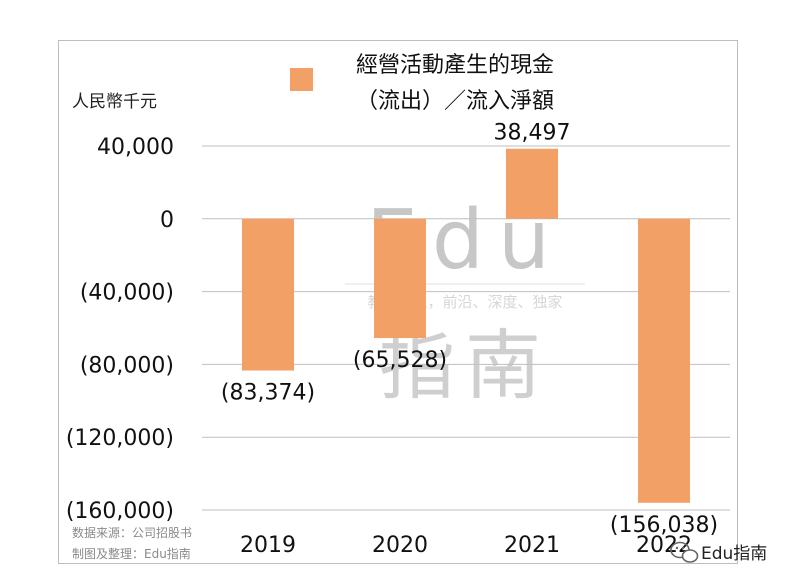 This screenshot has width=802, height=586. Describe the element at coordinates (120, 438) in the screenshot. I see `y-tick-label: (120,000)` at that location.